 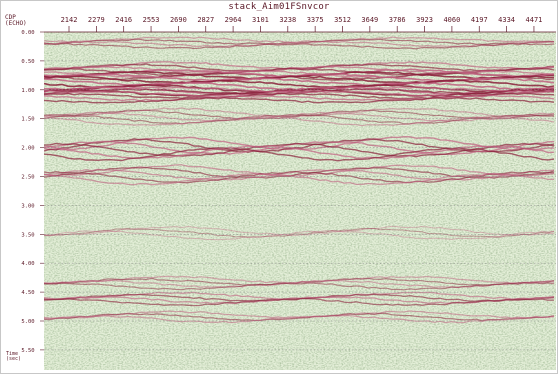 What do you see at coordinates (27, 33) in the screenshot?
I see `time-tick-label: 0.00` at bounding box center [27, 33].